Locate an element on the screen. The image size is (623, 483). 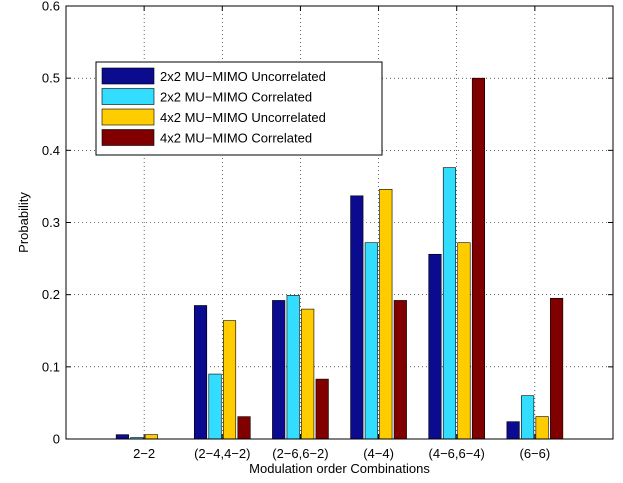
x-tick-label: 2−2 is located at coordinates (144, 453).